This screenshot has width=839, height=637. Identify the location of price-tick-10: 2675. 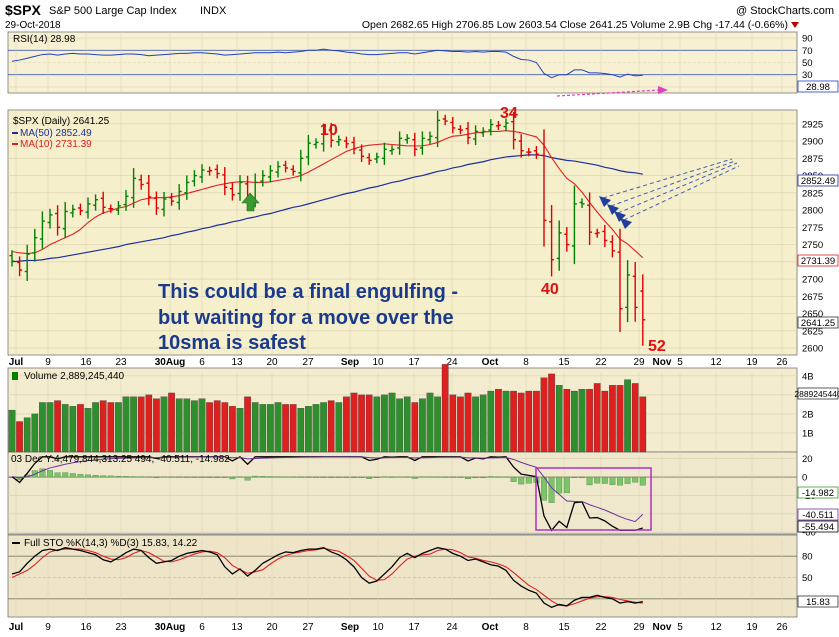
(812, 297).